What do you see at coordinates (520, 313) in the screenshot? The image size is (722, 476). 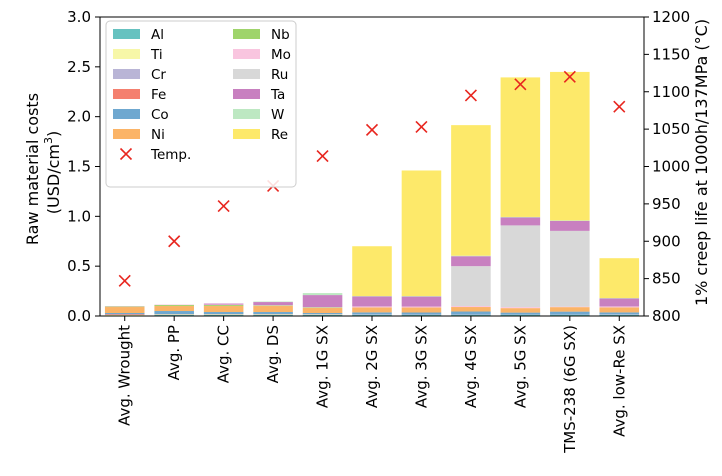 I see `bar-co-avg-5g-sx` at bounding box center [520, 313].